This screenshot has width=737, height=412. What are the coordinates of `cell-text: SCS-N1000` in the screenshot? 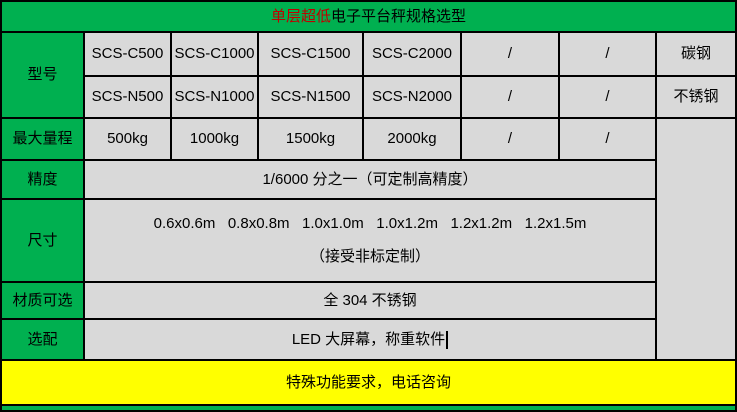 It's located at (214, 96).